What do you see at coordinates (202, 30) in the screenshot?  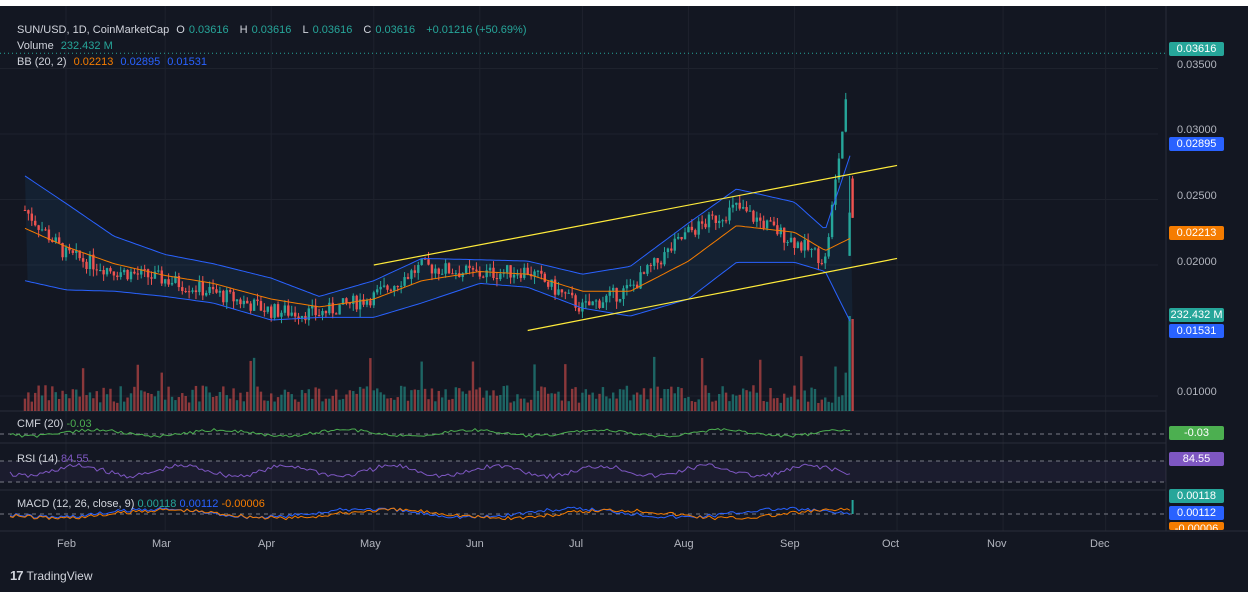 I see `ohlc-open: O 0.03616` at bounding box center [202, 30].